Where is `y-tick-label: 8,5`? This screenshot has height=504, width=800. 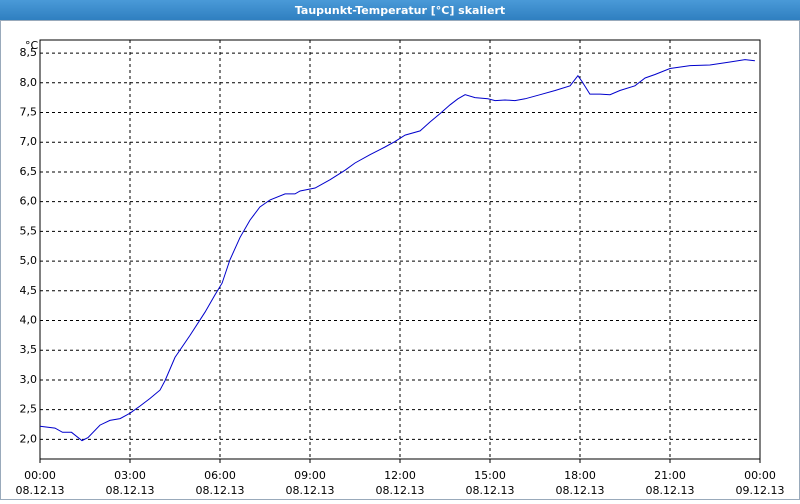
y-tick-label: 8,5 is located at coordinates (29, 52).